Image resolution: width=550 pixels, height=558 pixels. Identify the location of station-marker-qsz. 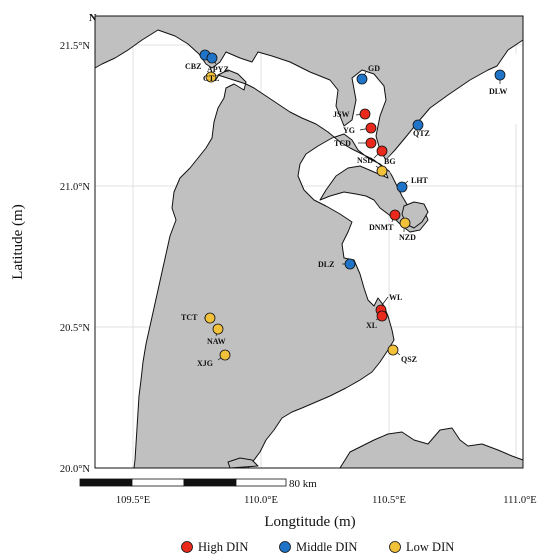
(393, 350).